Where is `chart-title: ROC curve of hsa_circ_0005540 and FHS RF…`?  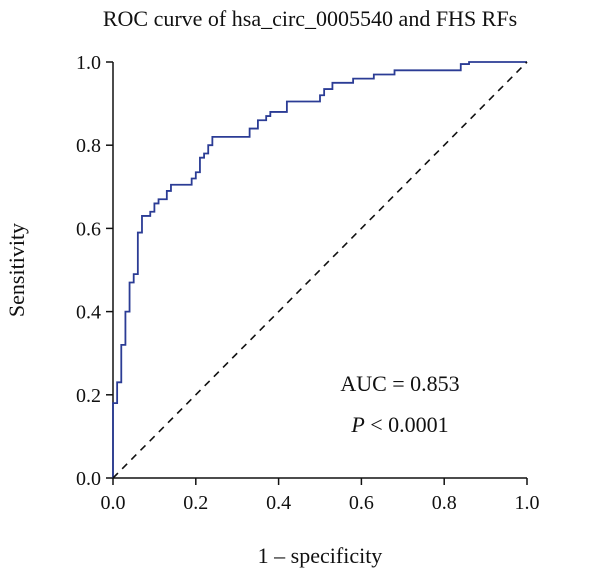 chart-title: ROC curve of hsa_circ_0005540 and FHS RF… is located at coordinates (310, 18).